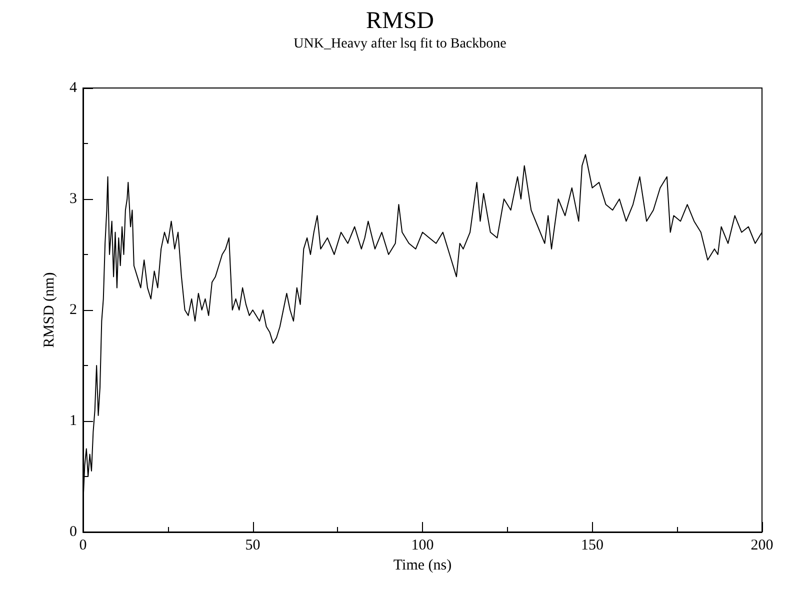 The height and width of the screenshot is (592, 800). Describe the element at coordinates (422, 565) in the screenshot. I see `x-axis-title: Time (ns)` at that location.